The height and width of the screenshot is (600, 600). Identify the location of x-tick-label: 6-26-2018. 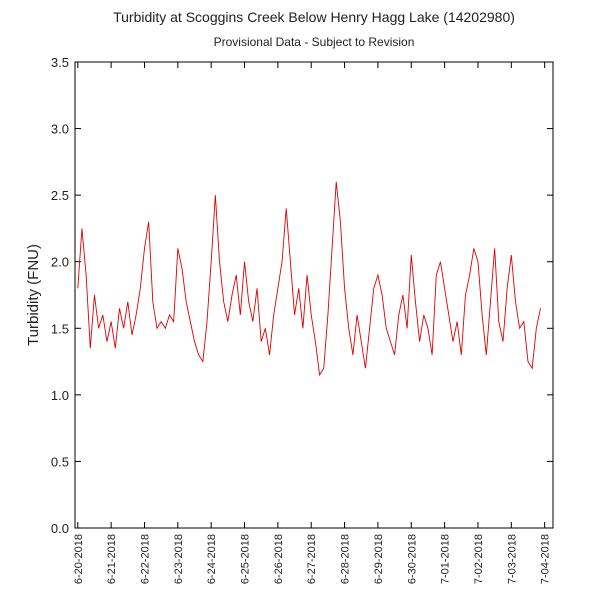
(279, 559).